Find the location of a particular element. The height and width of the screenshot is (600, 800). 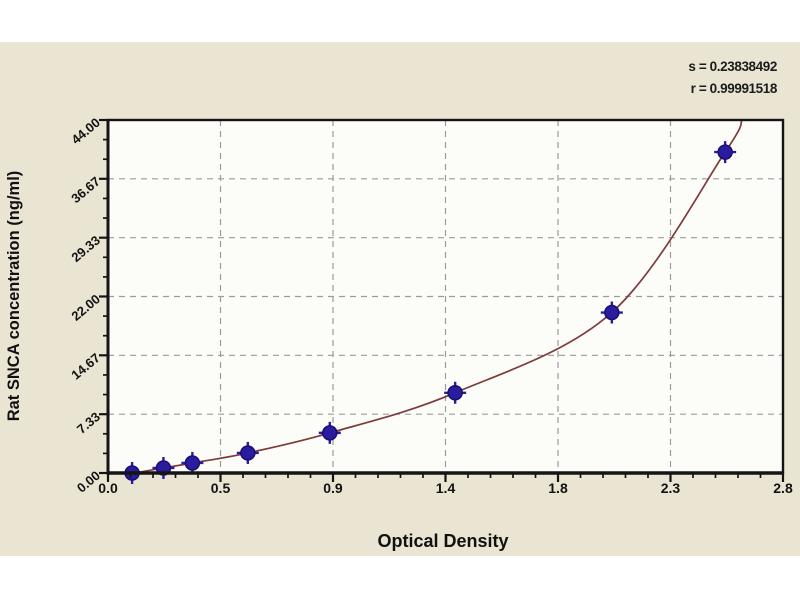

stat-r-value: r = 0.99991518 is located at coordinates (734, 88).